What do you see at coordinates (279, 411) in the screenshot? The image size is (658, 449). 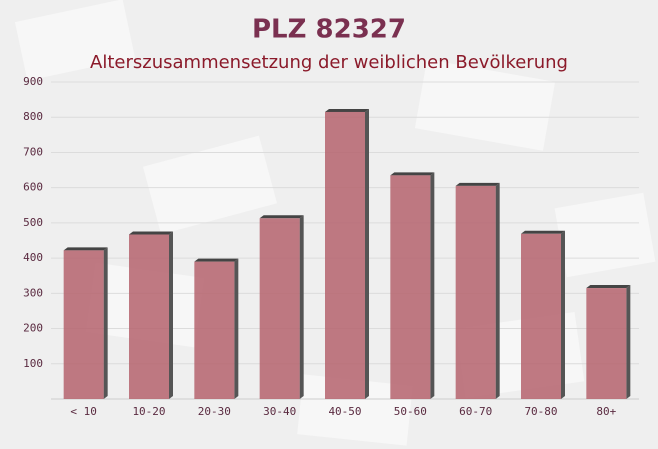 I see `x-tick-label: 30-40` at bounding box center [279, 411].